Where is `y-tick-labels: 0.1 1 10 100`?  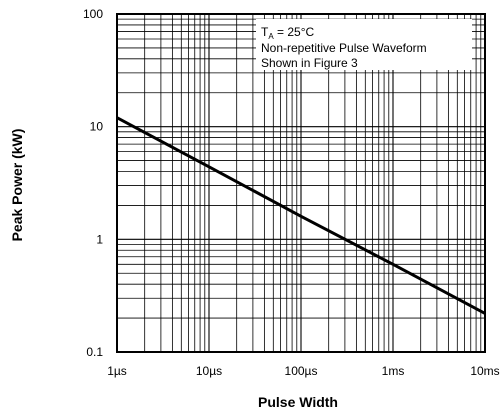
y-tick-labels: 0.1 1 10 100 is located at coordinates (93, 183).